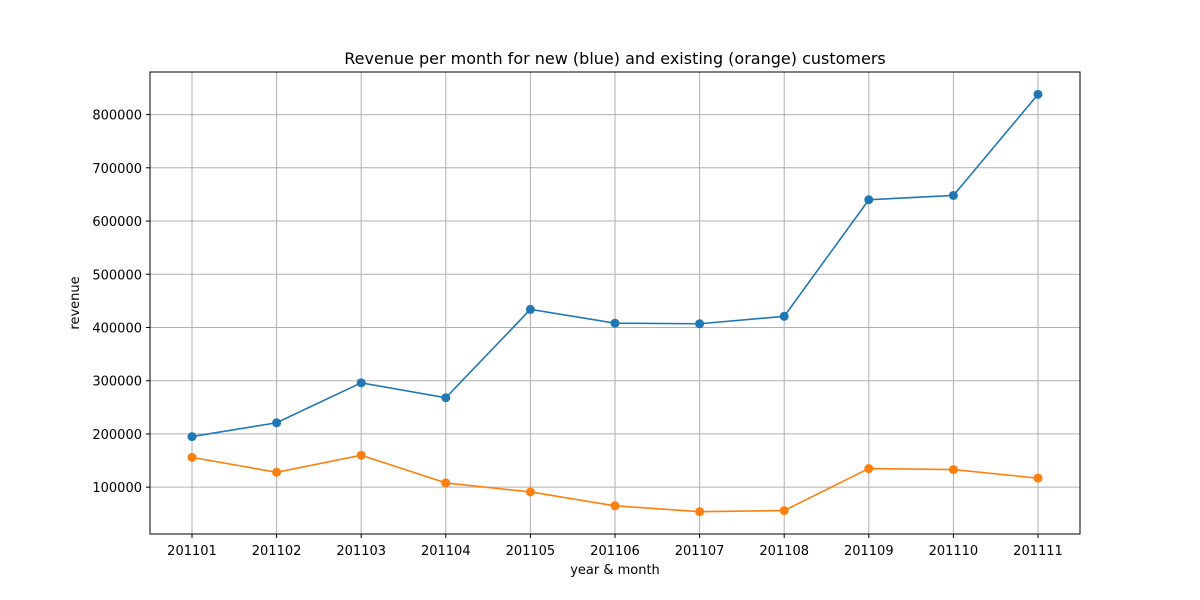 The width and height of the screenshot is (1200, 600). Describe the element at coordinates (615, 570) in the screenshot. I see `x-axis-label: year & month` at that location.